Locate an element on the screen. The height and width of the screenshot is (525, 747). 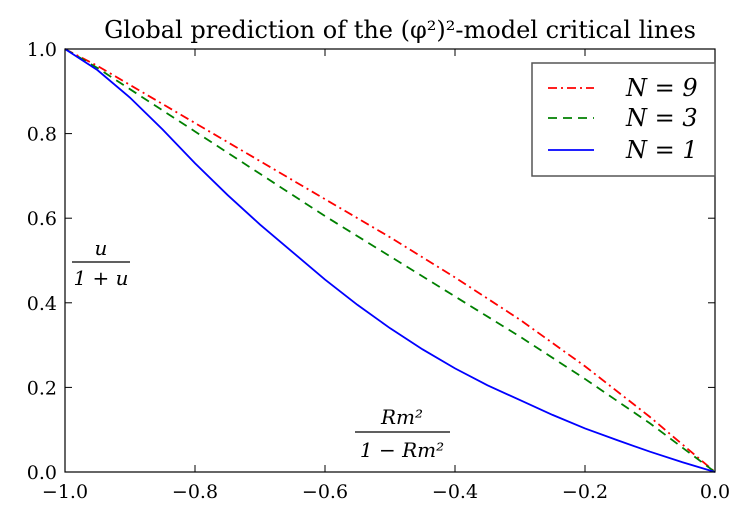
x-tick-label: −0.4 is located at coordinates (455, 492).